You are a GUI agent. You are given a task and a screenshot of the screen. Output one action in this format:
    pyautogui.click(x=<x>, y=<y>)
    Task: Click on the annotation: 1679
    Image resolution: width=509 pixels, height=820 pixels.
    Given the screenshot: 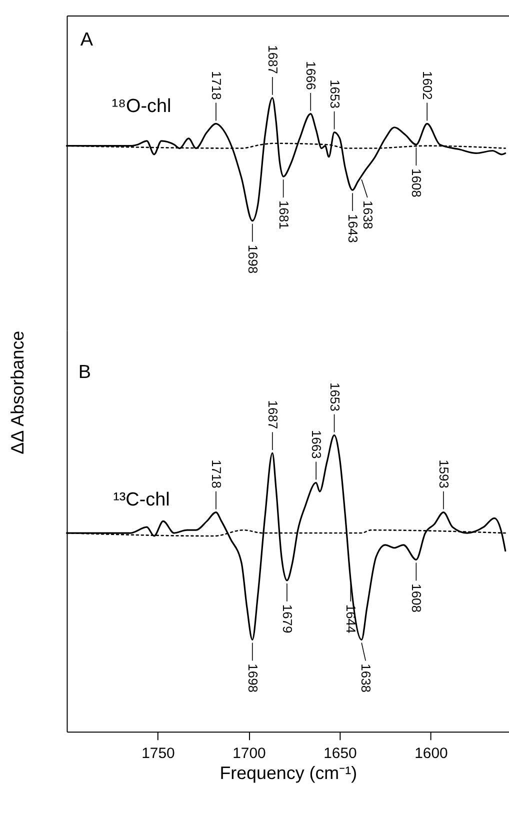 What is the action you would take?
    pyautogui.click(x=287, y=619)
    